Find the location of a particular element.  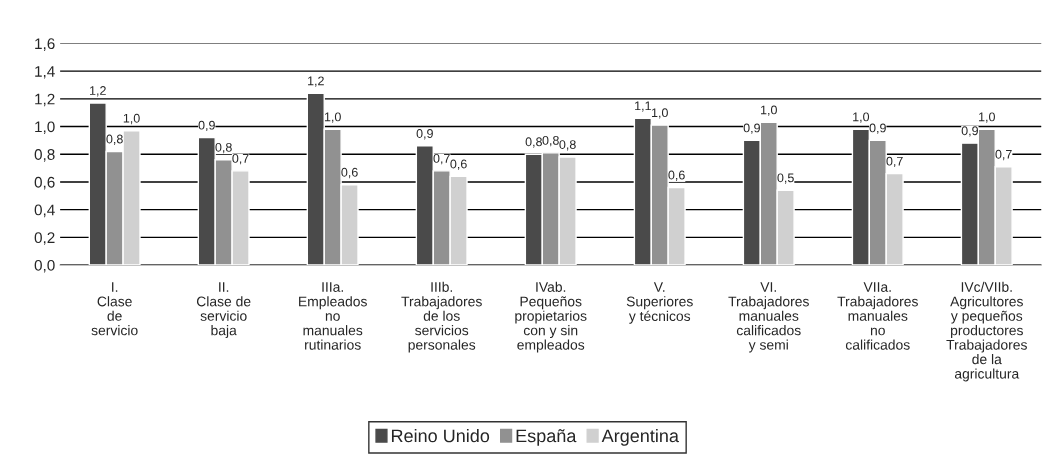

data-label: 0,5 is located at coordinates (785, 178).